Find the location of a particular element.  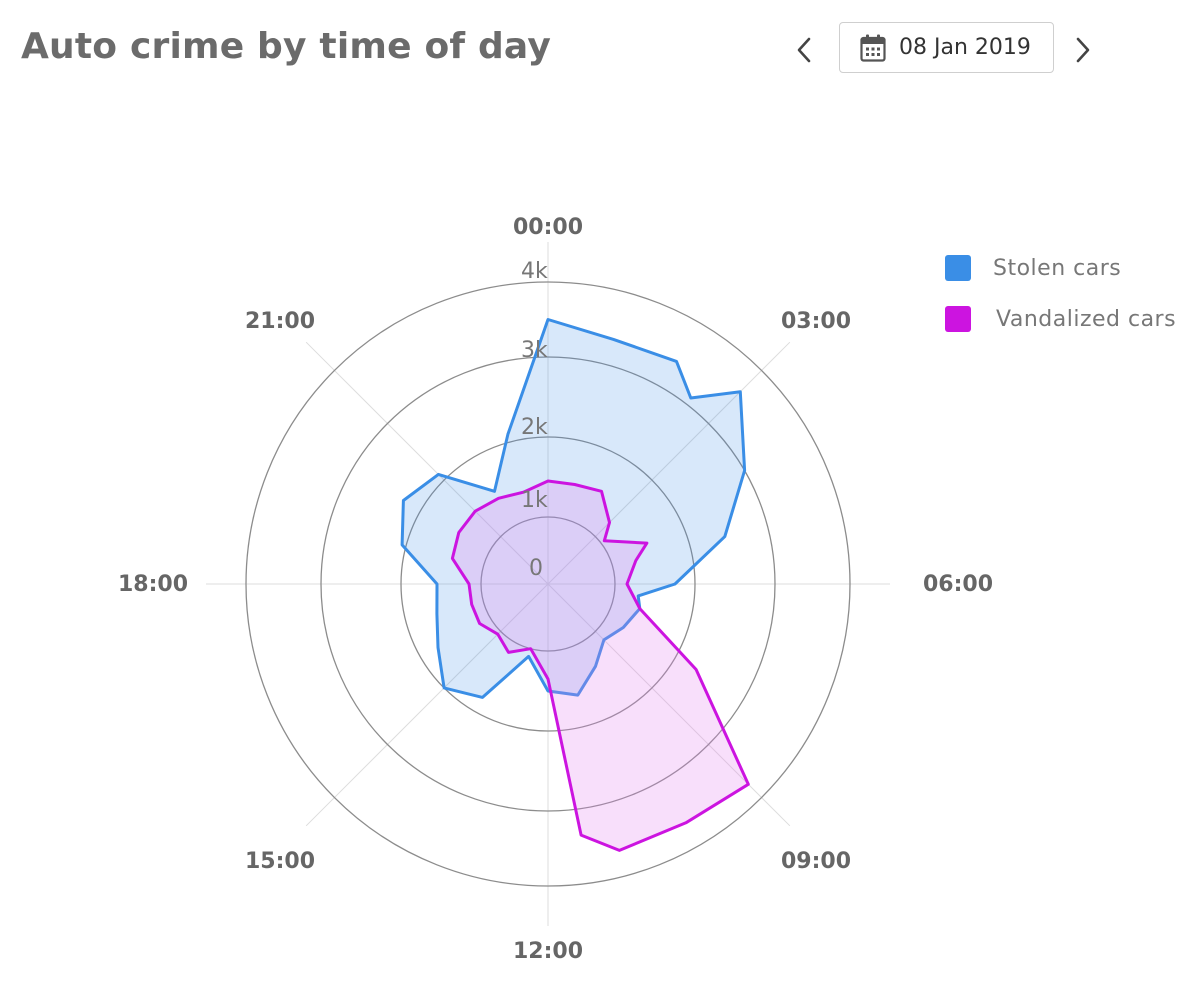

legend-item-stolen-cars: Stolen cars is located at coordinates (1033, 268).